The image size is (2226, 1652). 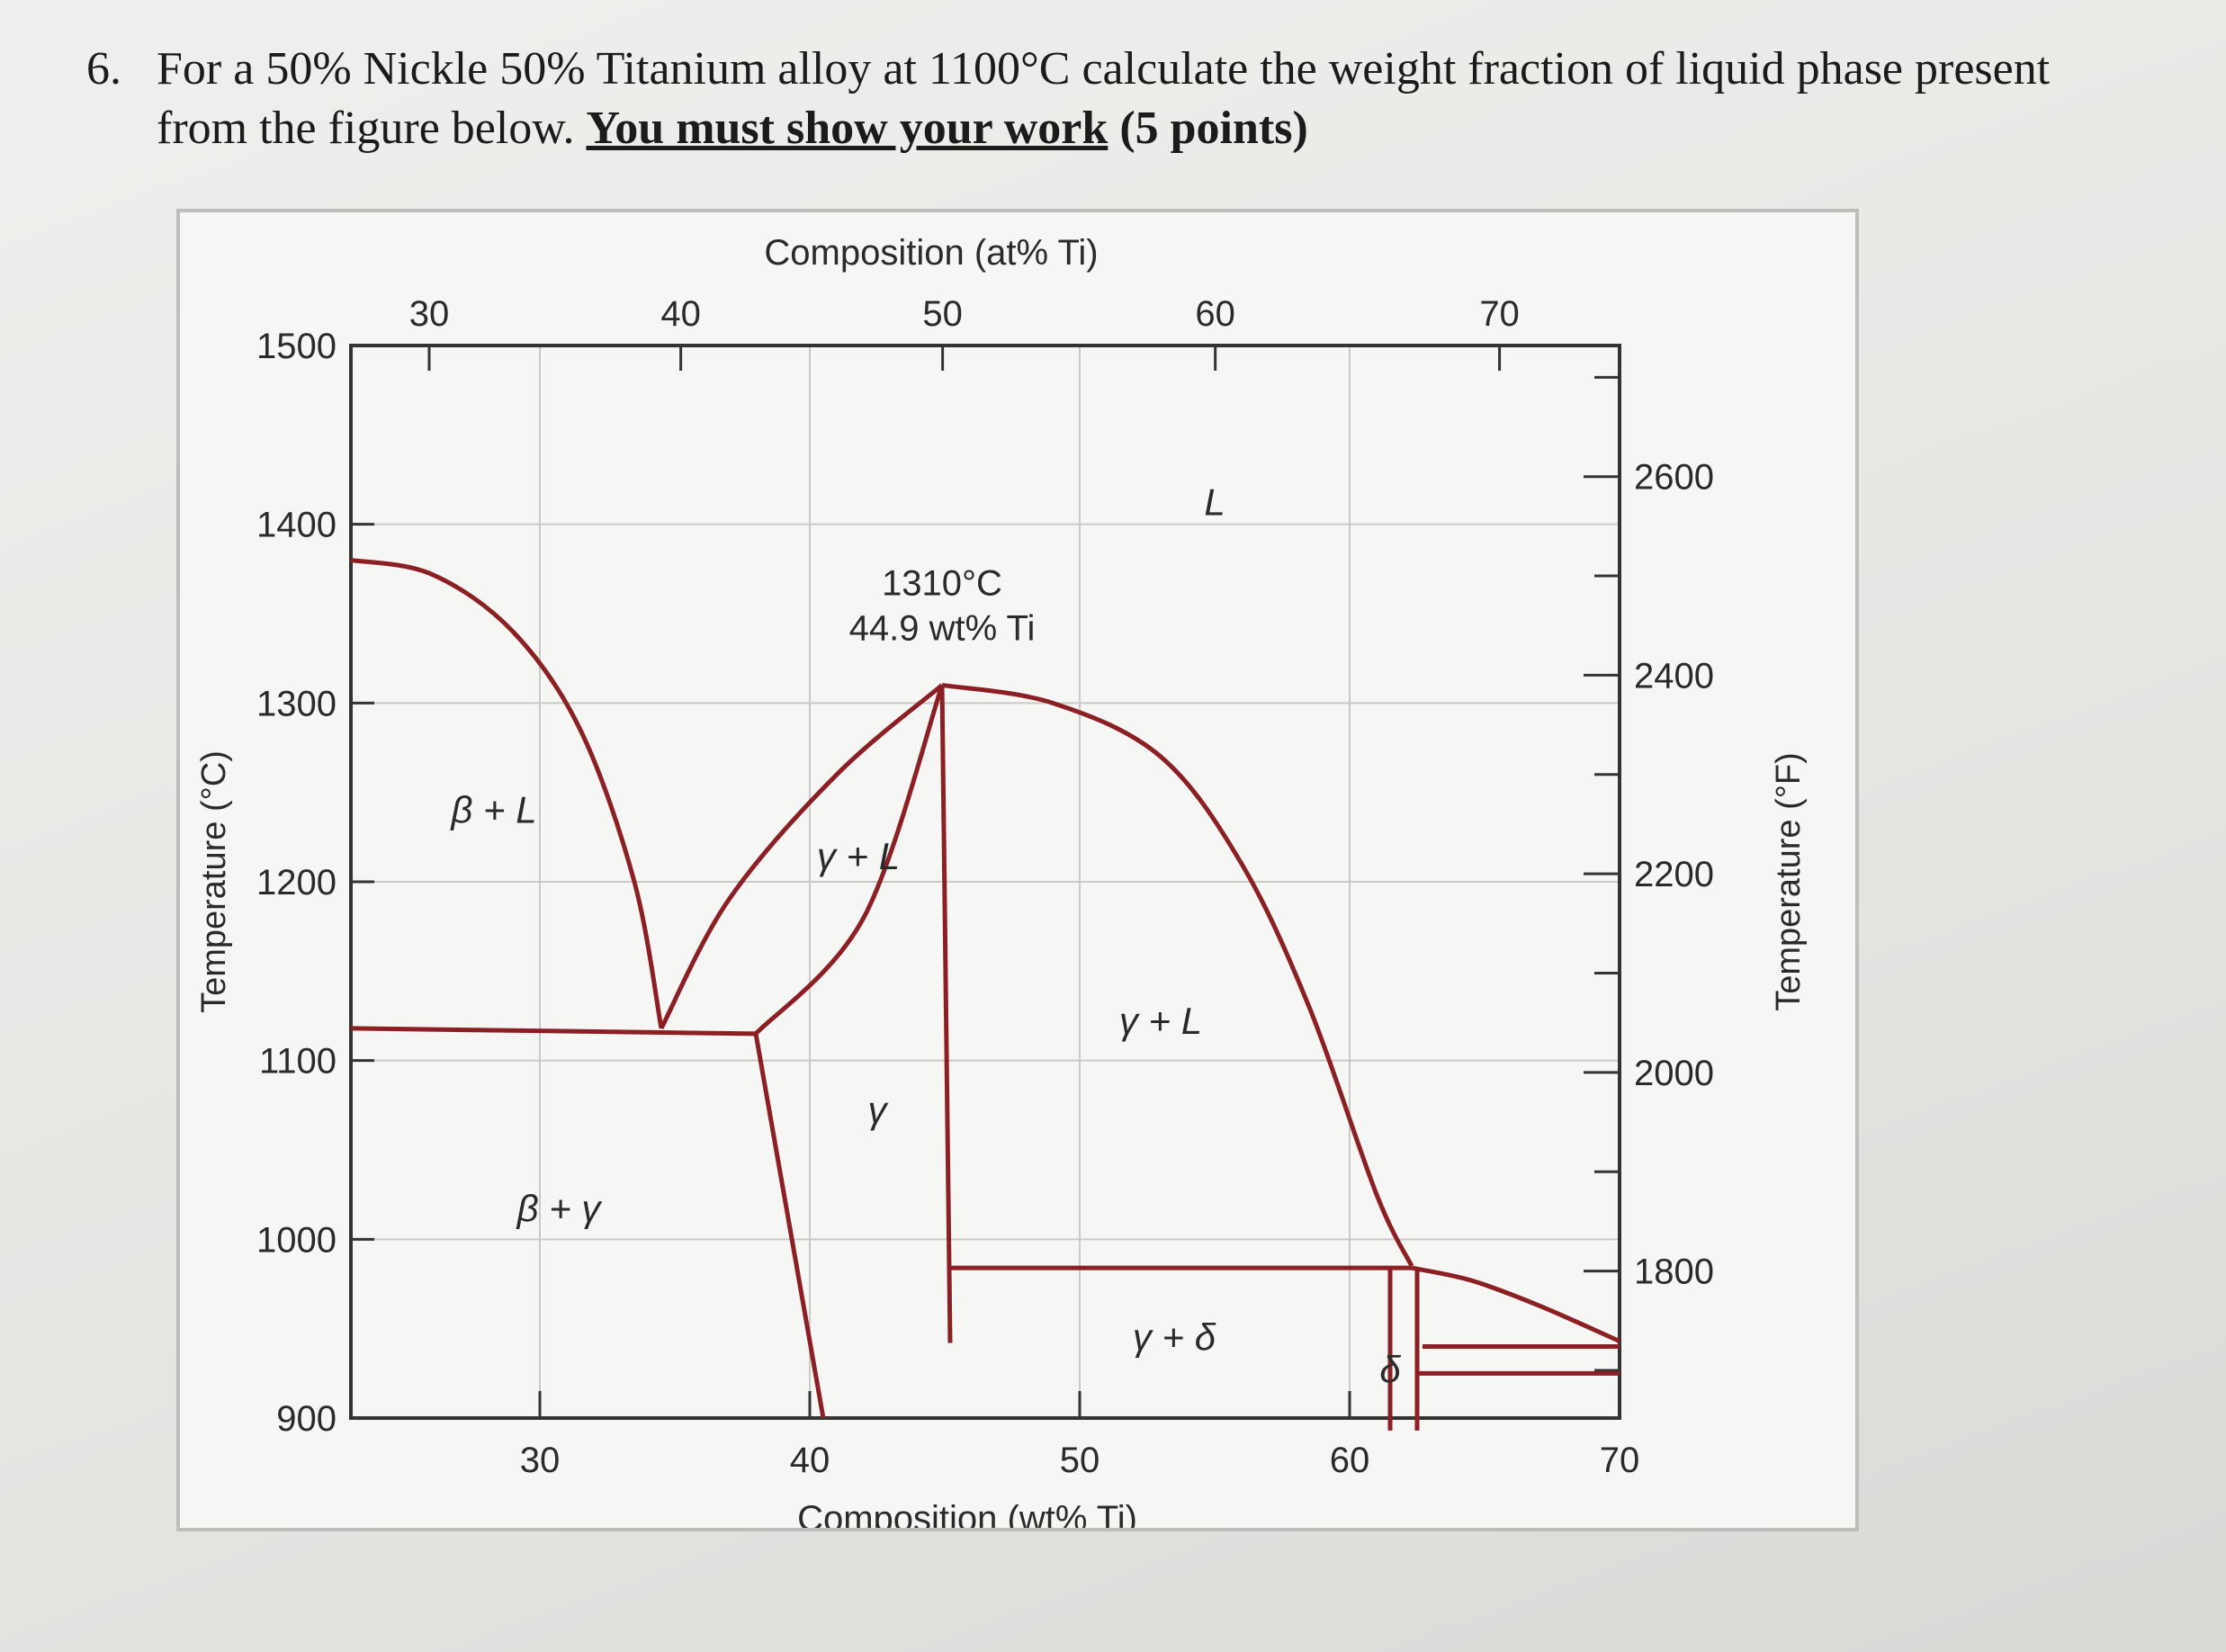 What do you see at coordinates (540, 1461) in the screenshot?
I see `tick-label-wt-30: 30` at bounding box center [540, 1461].